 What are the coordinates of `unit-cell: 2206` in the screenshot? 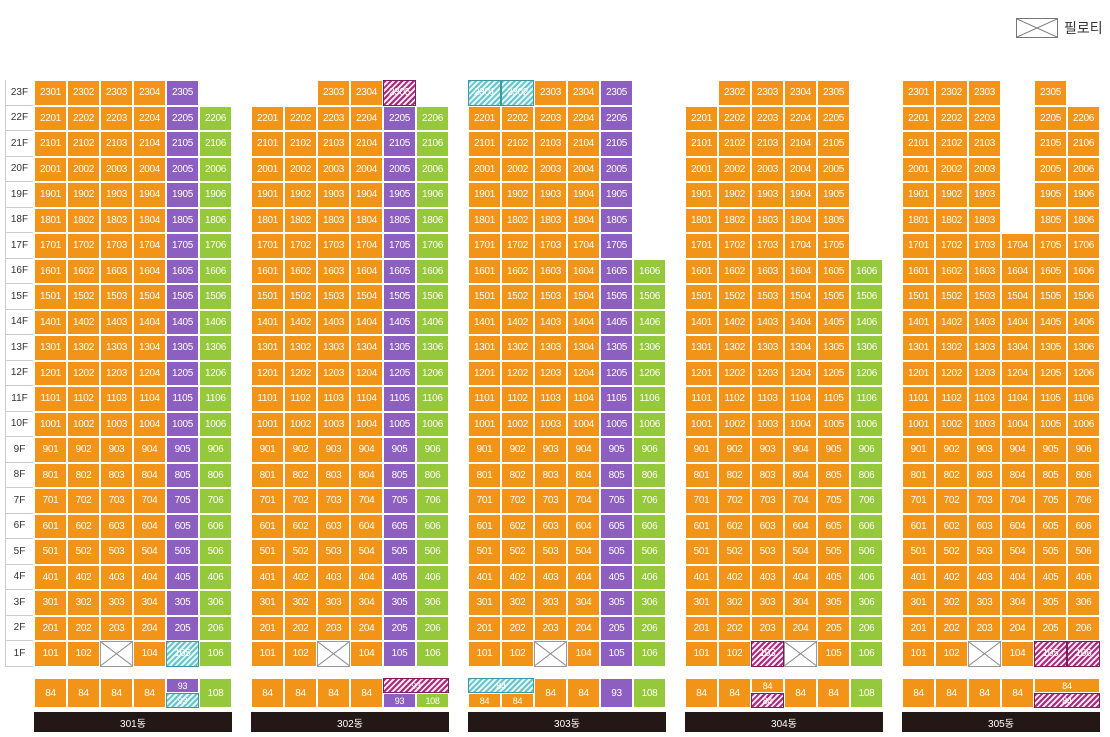 It's located at (215, 118).